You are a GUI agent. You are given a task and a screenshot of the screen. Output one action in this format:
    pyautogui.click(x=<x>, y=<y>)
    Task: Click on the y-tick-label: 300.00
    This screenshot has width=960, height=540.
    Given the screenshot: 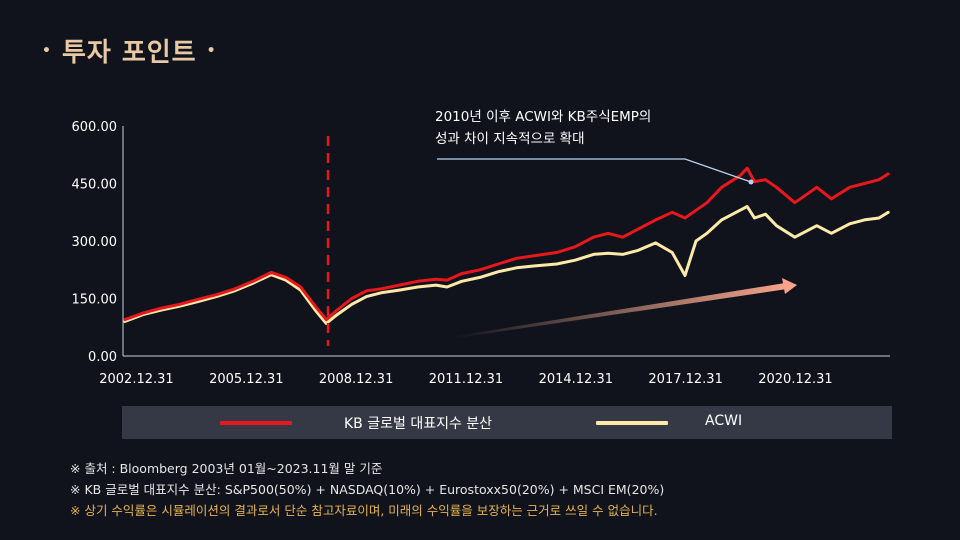 What is the action you would take?
    pyautogui.click(x=95, y=242)
    